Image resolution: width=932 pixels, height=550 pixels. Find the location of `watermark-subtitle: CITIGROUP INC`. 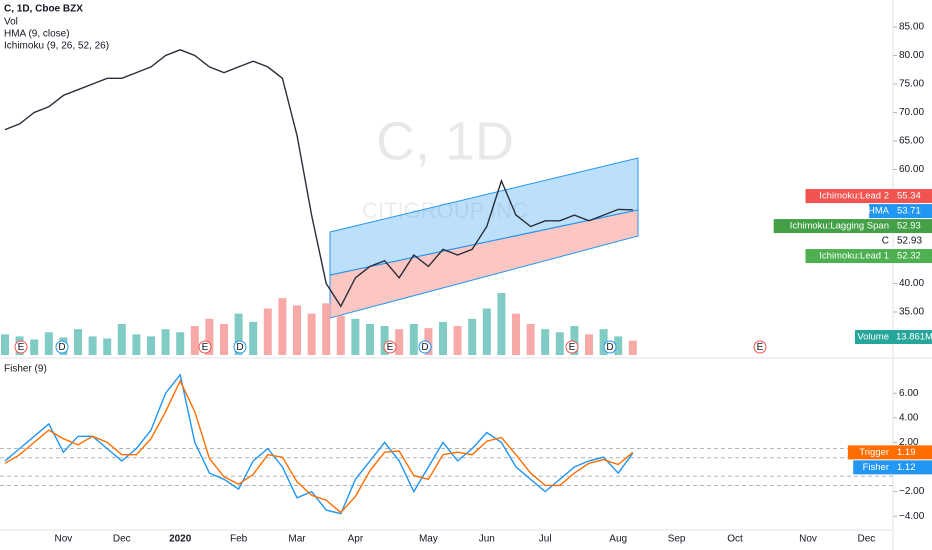

watermark-subtitle: CITIGROUP INC is located at coordinates (445, 210).